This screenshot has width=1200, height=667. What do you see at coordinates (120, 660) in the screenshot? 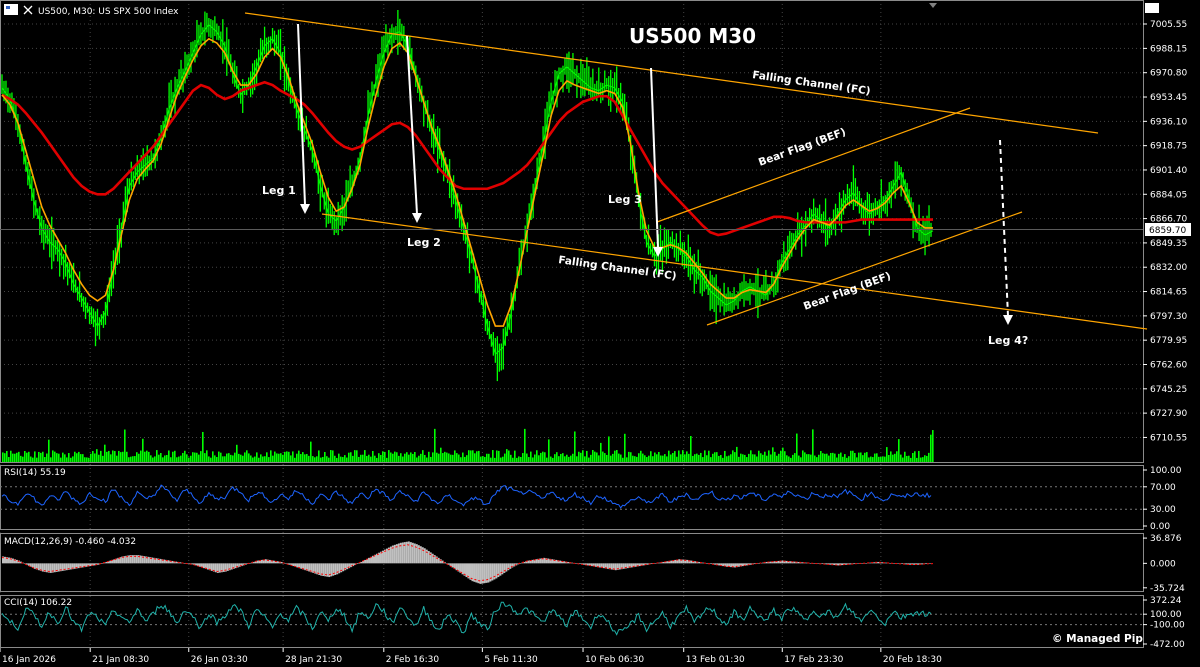
I see `time-tick-label: 21 Jan 08:30` at bounding box center [120, 660].